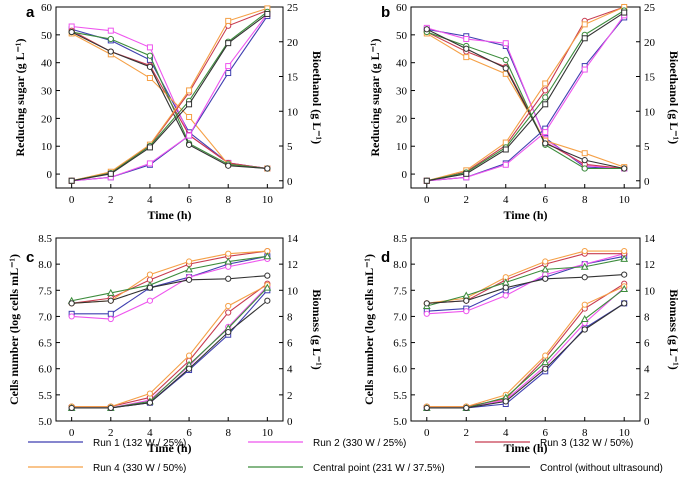 This screenshot has height=498, width=685. What do you see at coordinates (30, 12) in the screenshot?
I see `panel-letter: a` at bounding box center [30, 12].